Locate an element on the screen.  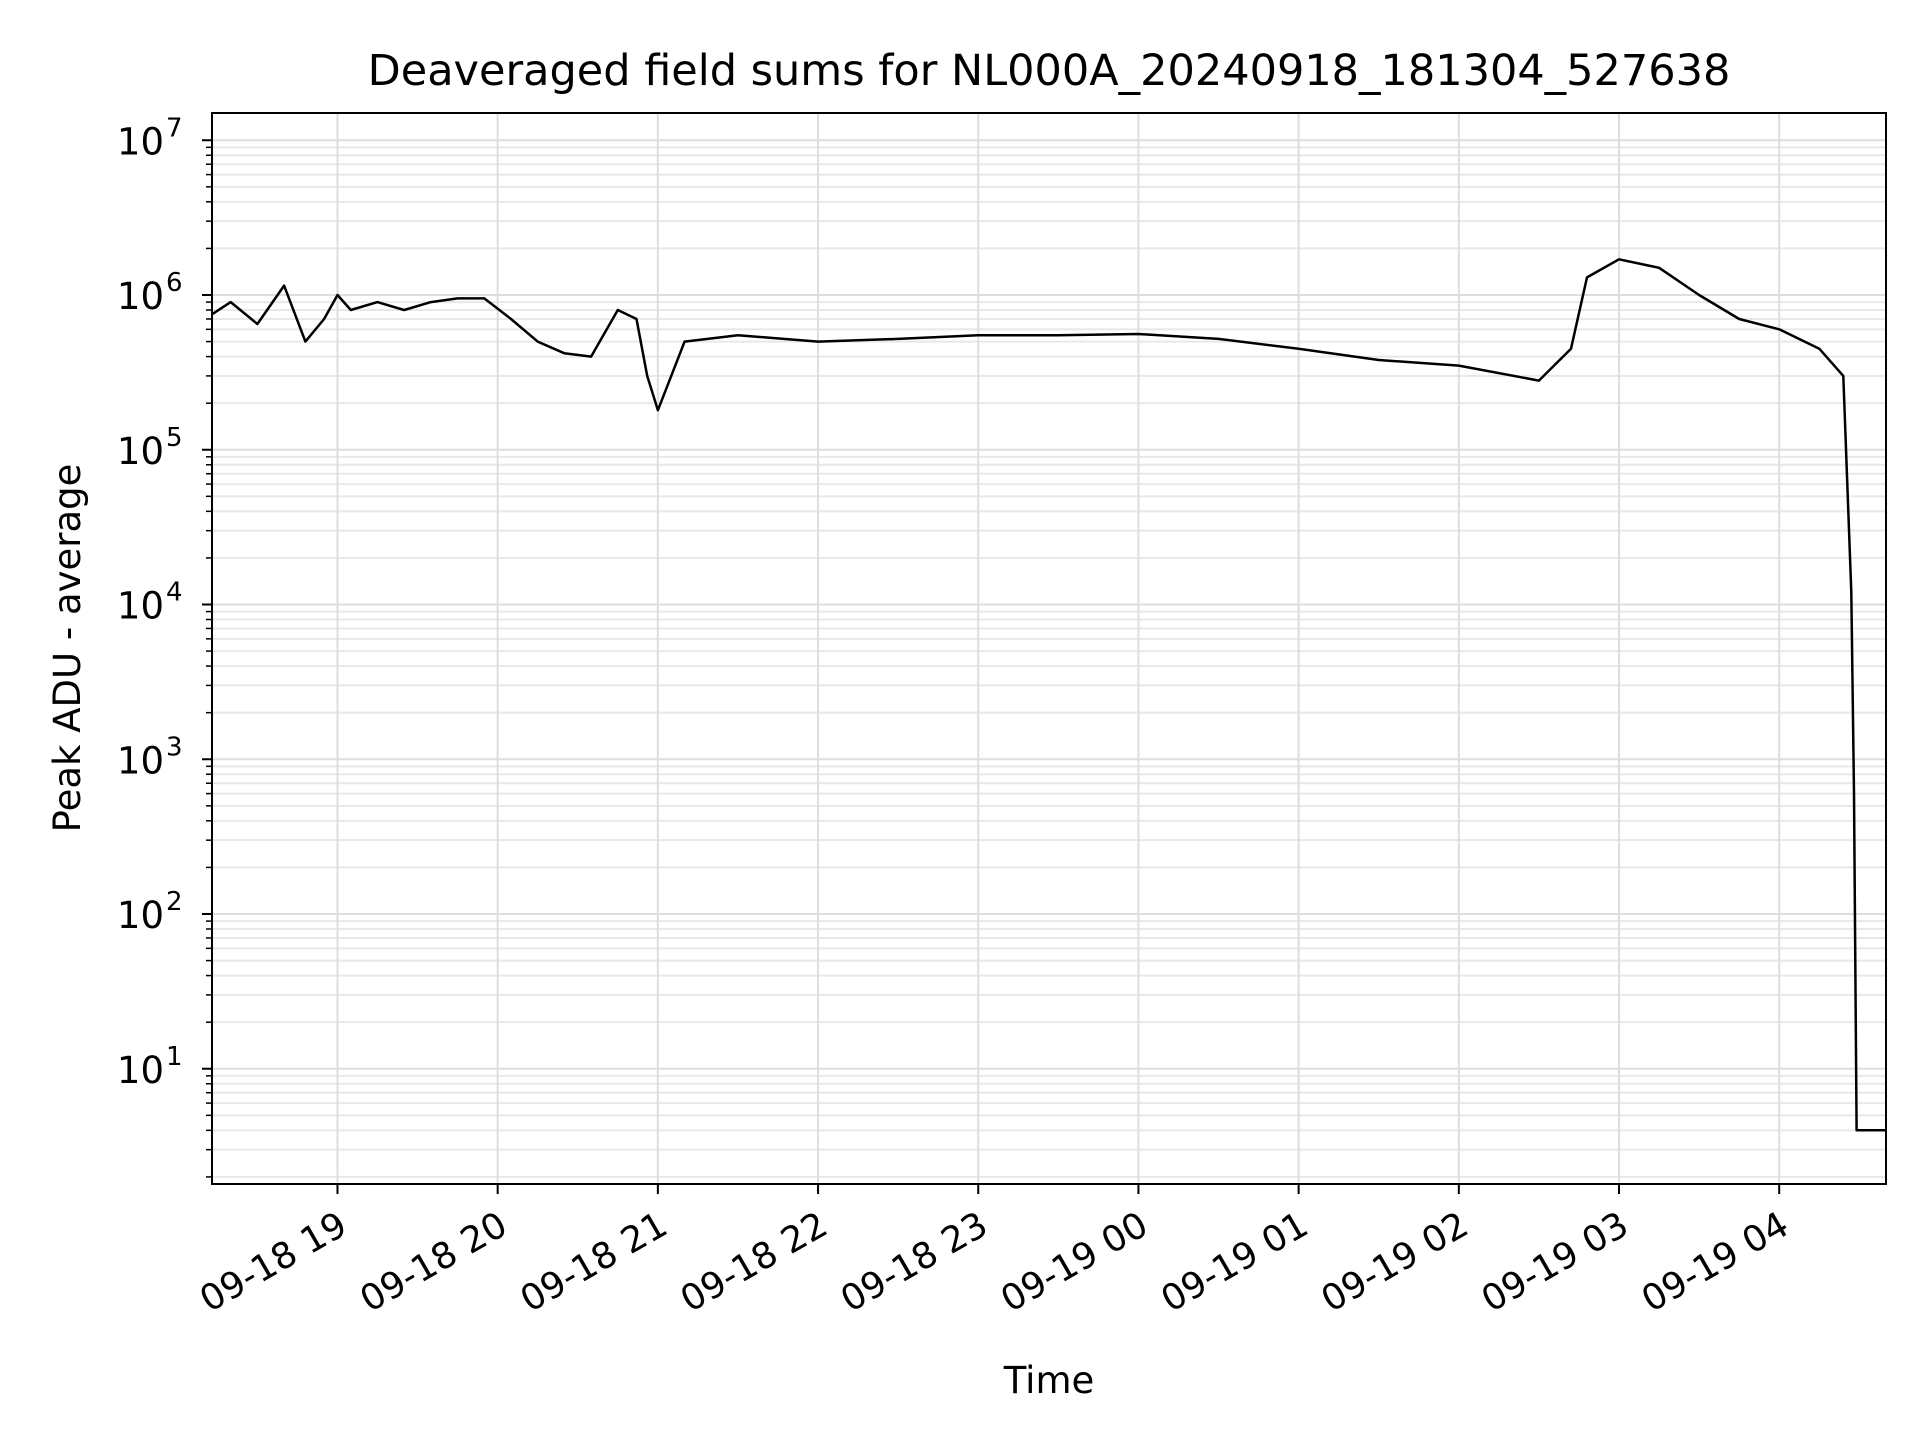
y-tick-label-exponent: 6 is located at coordinates (174, 283).